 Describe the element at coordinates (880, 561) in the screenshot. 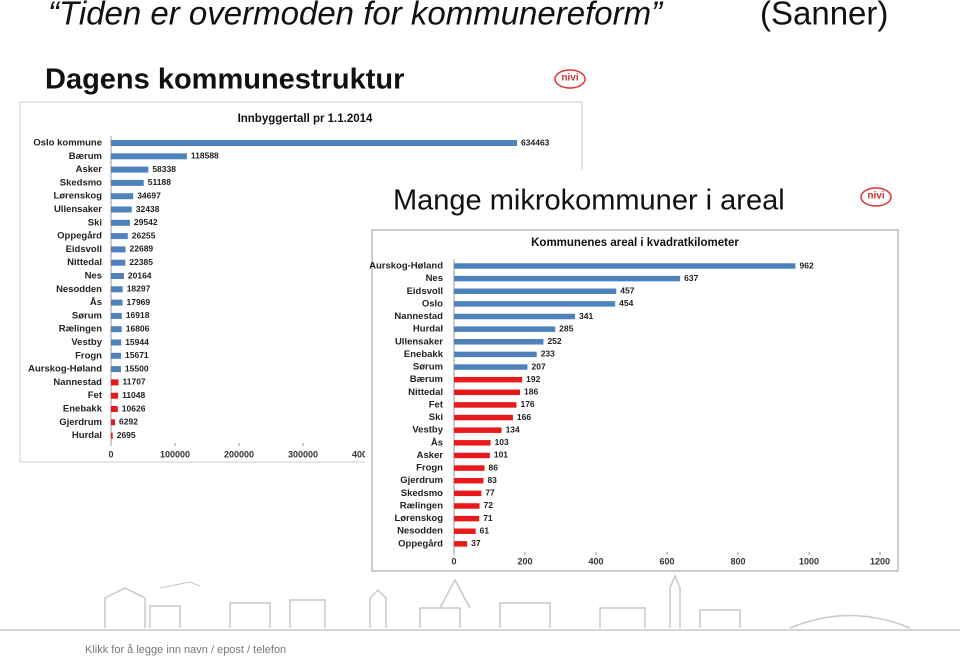

I see `x-tick-label: 1200` at that location.